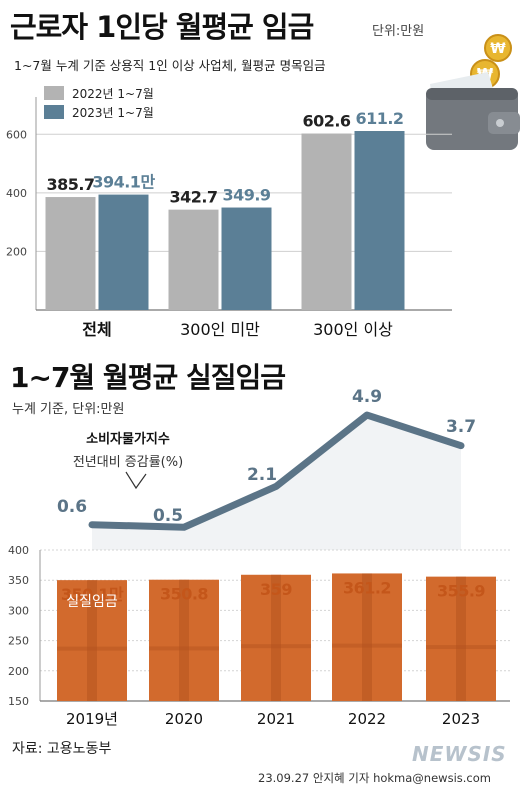  Describe the element at coordinates (136, 480) in the screenshot. I see `annotation-pointer` at that location.